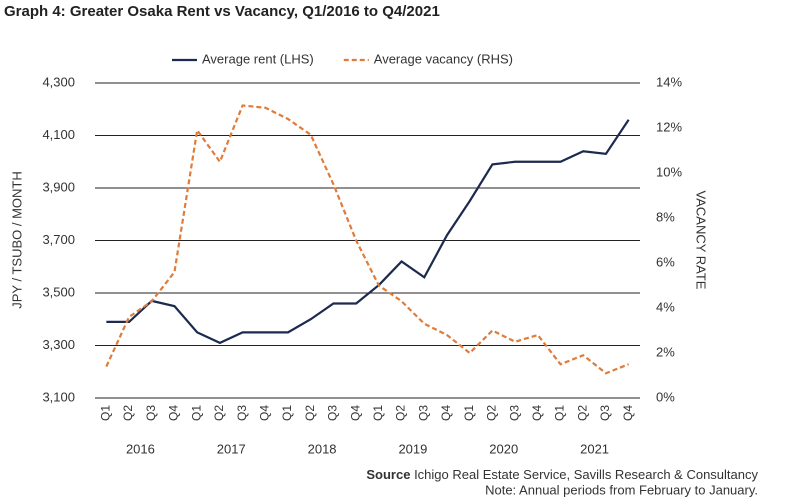  What do you see at coordinates (58, 239) in the screenshot?
I see `y-tick-label: 3,700` at bounding box center [58, 239].